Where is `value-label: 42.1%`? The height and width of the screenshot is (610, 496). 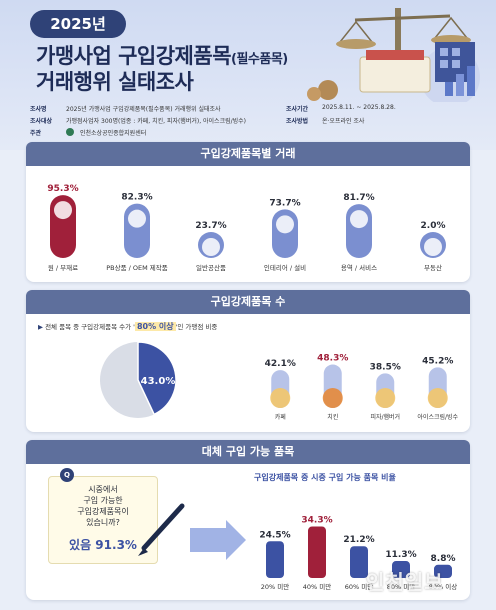 value-label: 42.1% is located at coordinates (280, 364).